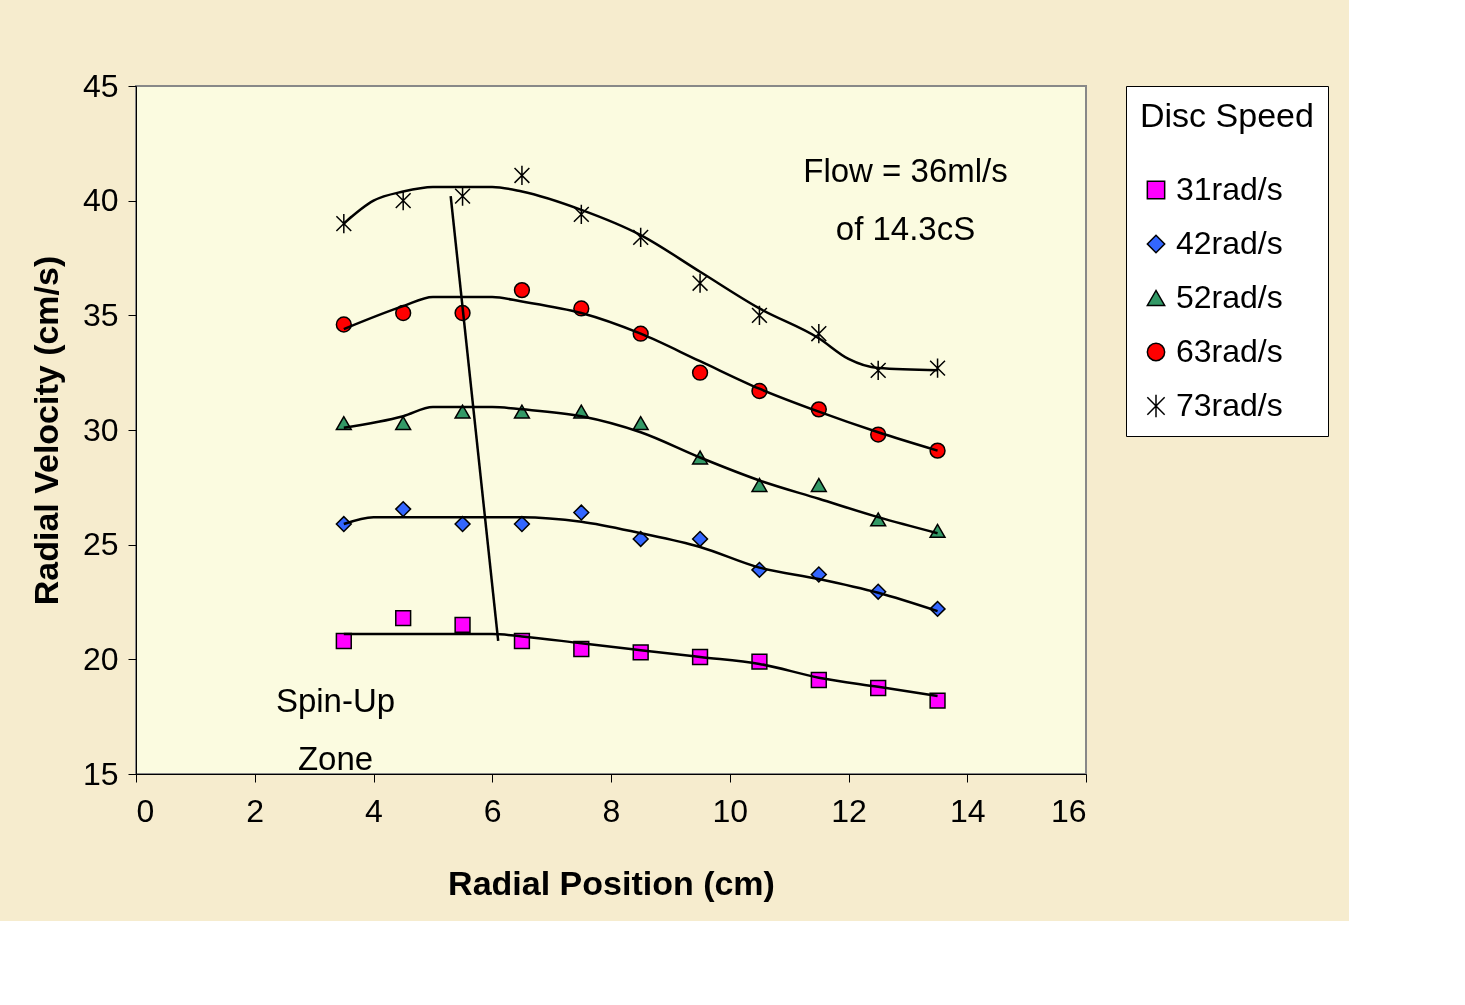 The height and width of the screenshot is (1005, 1465). What do you see at coordinates (100, 85) in the screenshot?
I see `y-tick-label: 45` at bounding box center [100, 85].